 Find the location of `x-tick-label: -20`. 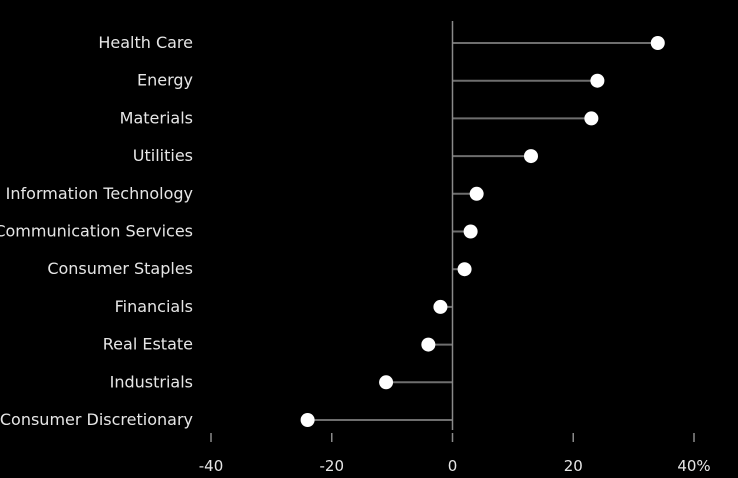

x-tick-label: -20 is located at coordinates (332, 466).